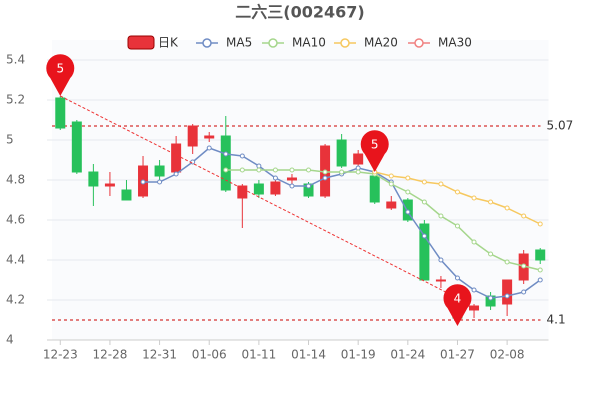 This screenshot has width=600, height=400. Describe the element at coordinates (109, 355) in the screenshot. I see `x-tick-label: 12-28` at that location.